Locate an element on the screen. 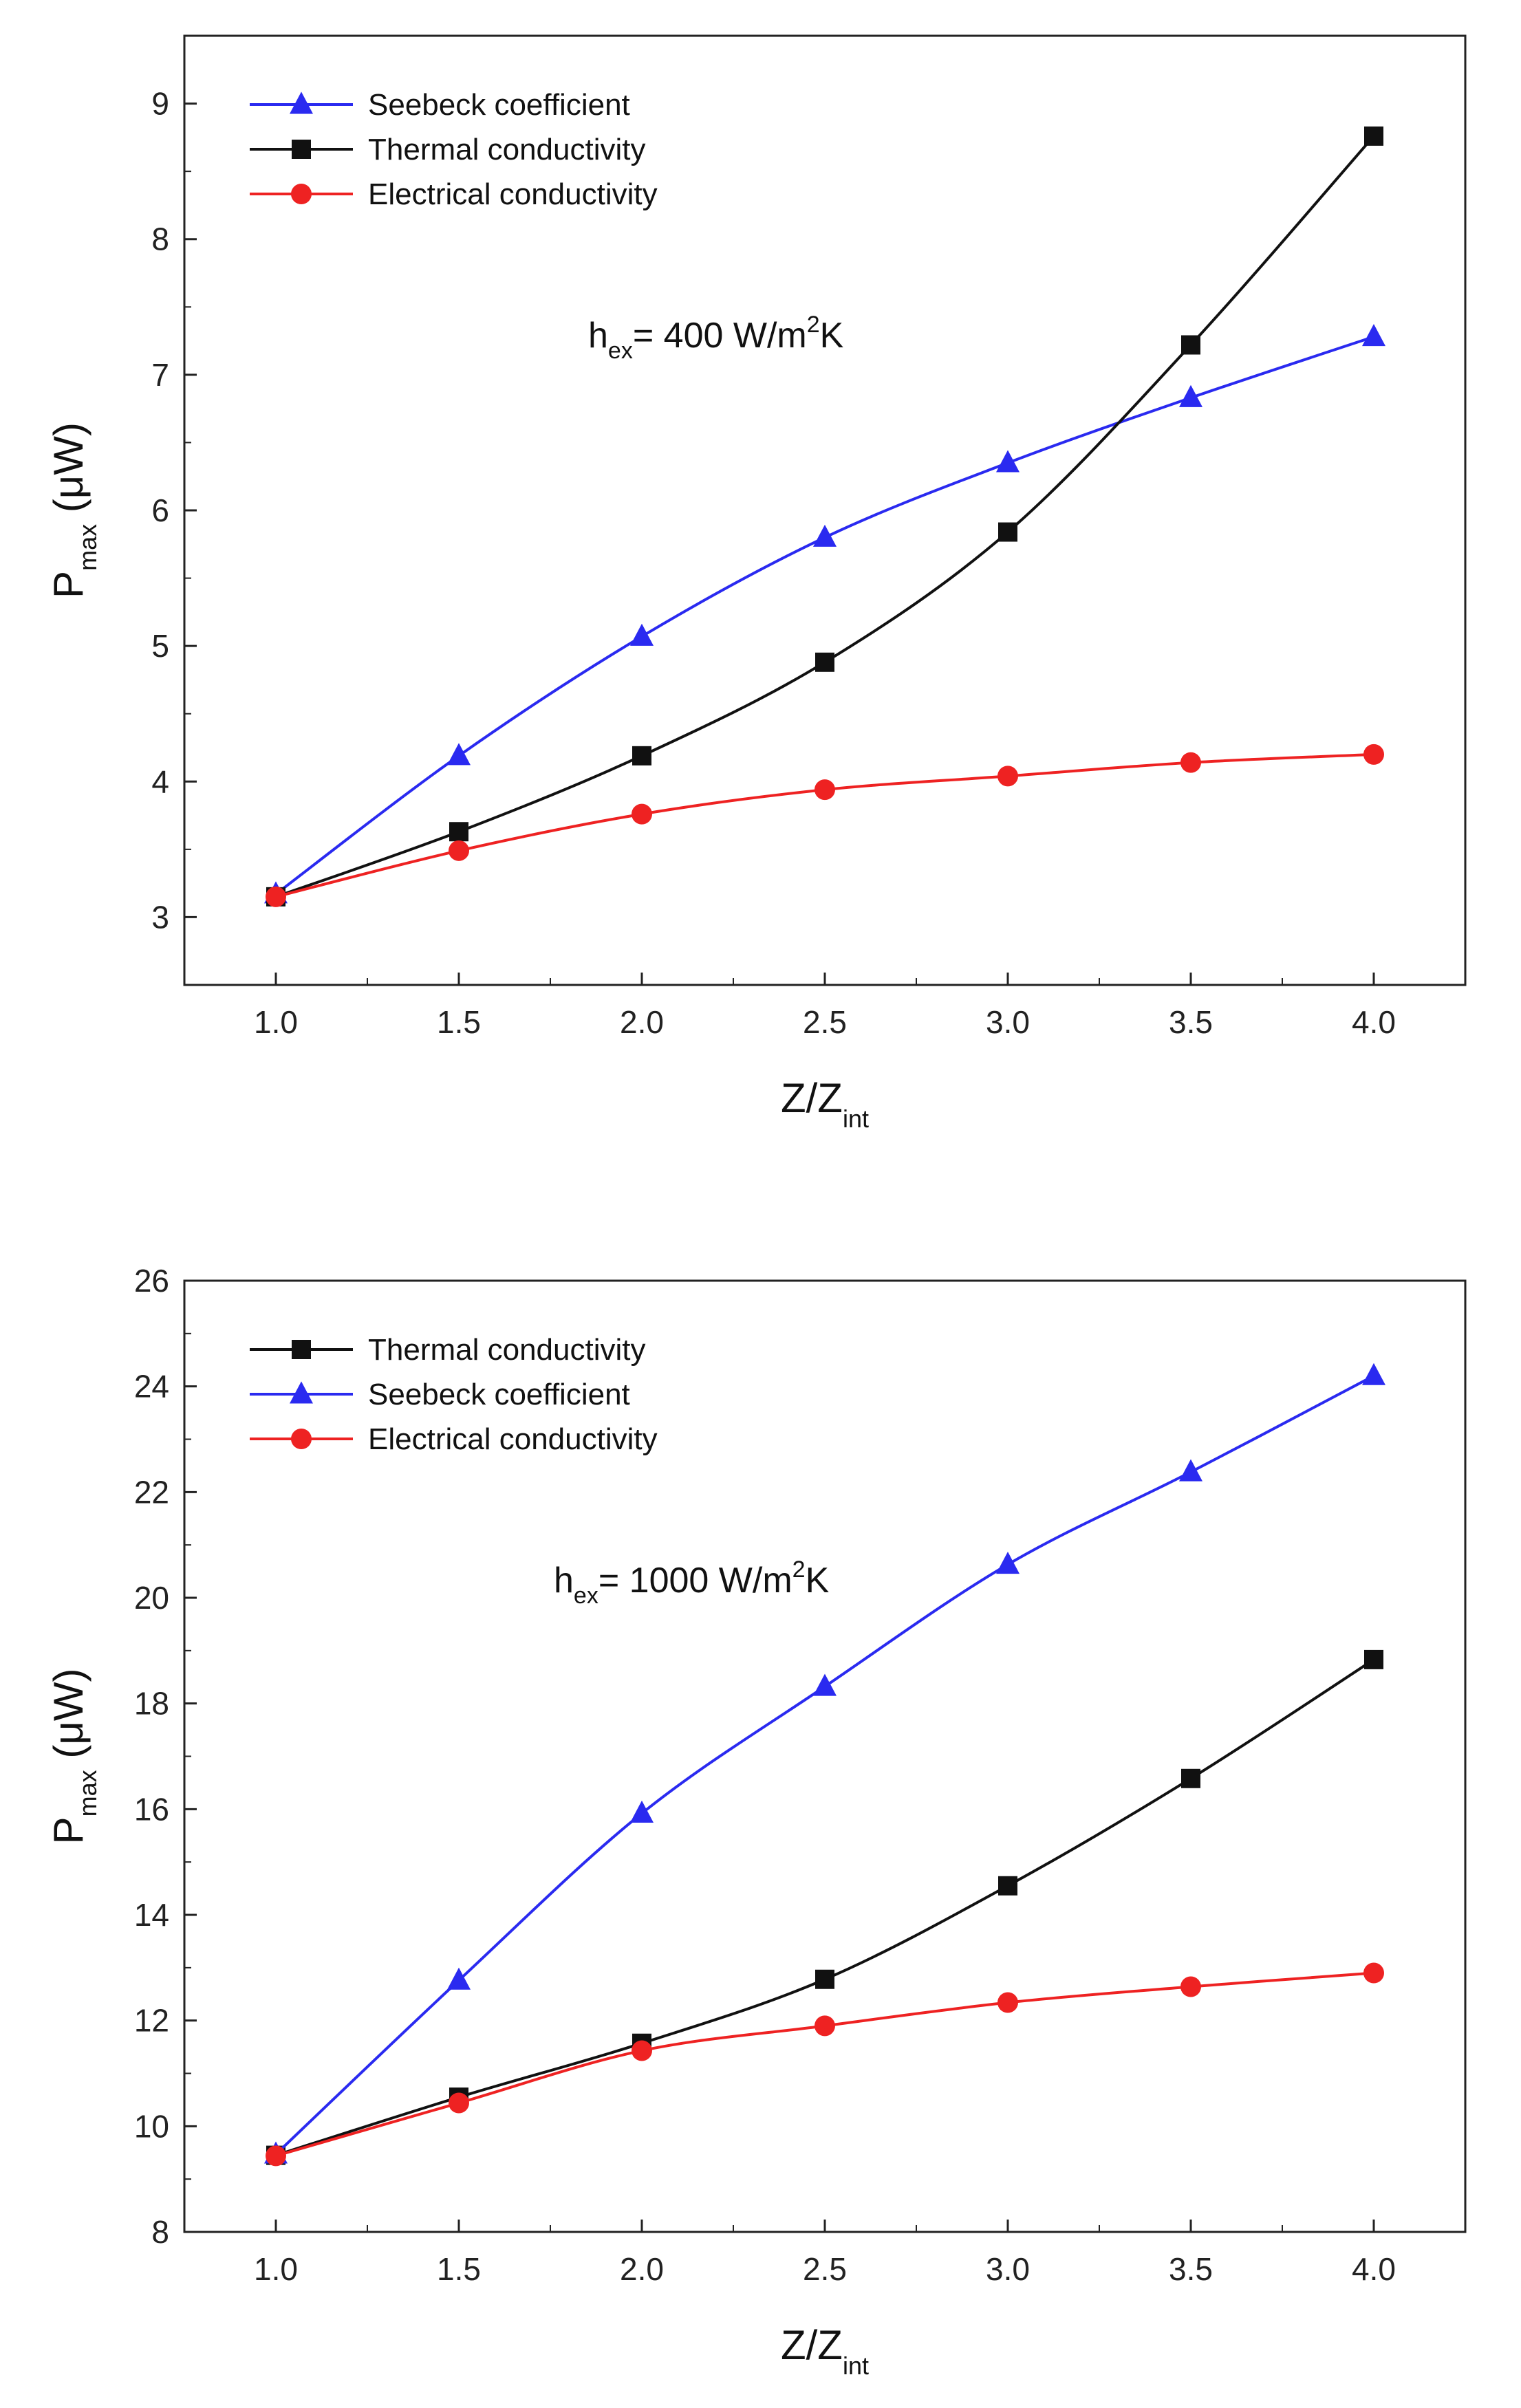  x-tick-label: 1.0 is located at coordinates (276, 2269).